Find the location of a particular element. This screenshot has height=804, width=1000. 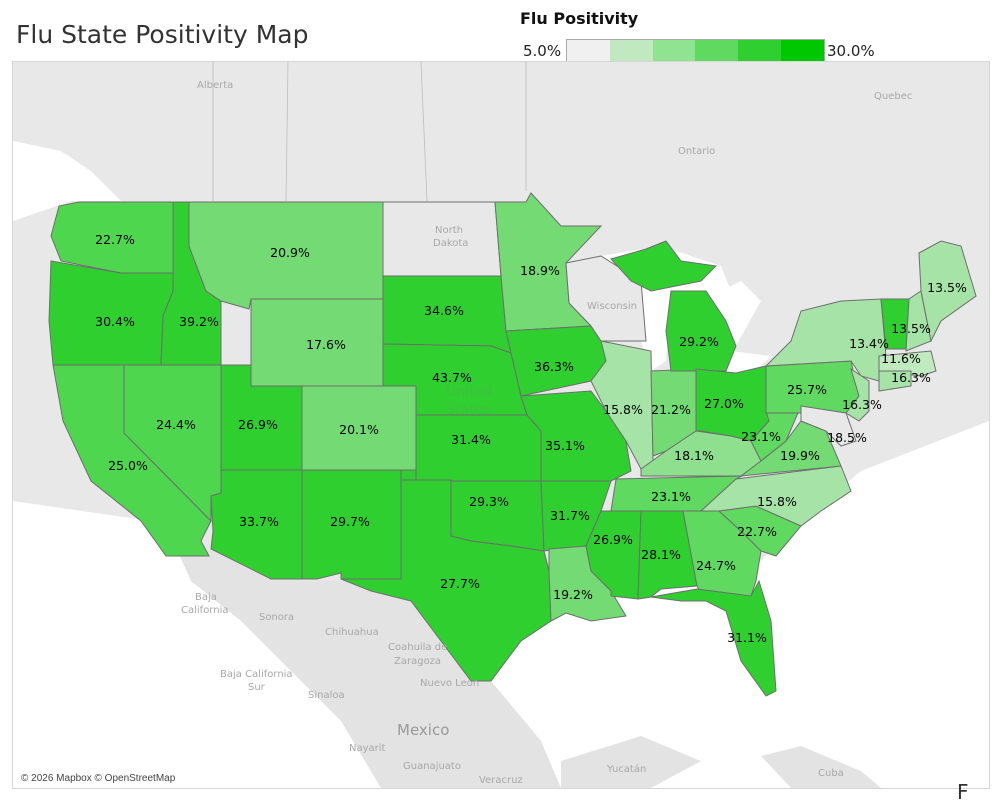

state-missouri is located at coordinates (576, 436).